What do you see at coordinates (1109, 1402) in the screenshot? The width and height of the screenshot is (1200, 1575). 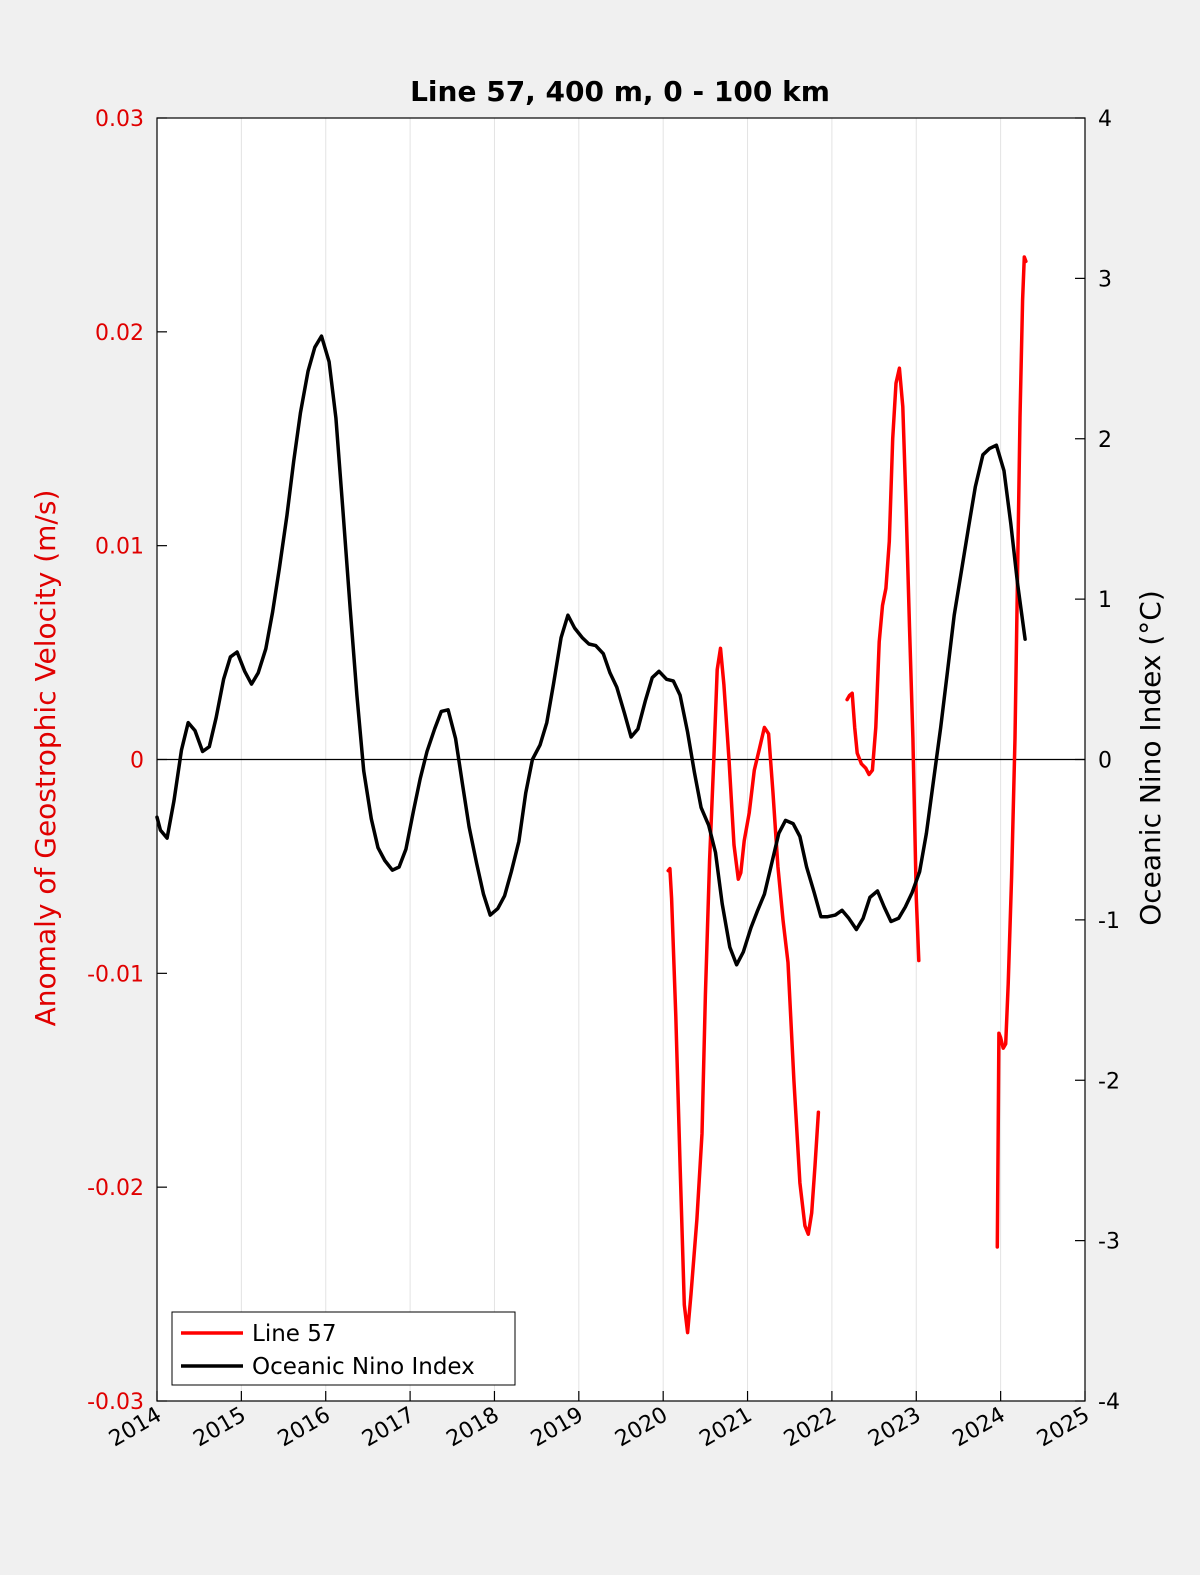 I see `right-tick-label: -4` at bounding box center [1109, 1402].